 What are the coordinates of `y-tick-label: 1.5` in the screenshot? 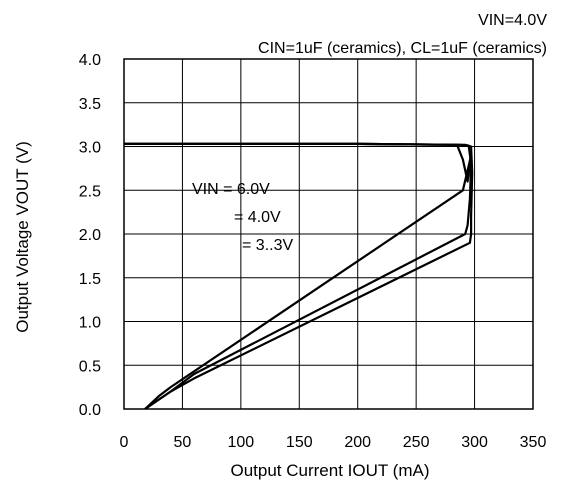 It's located at (90, 279).